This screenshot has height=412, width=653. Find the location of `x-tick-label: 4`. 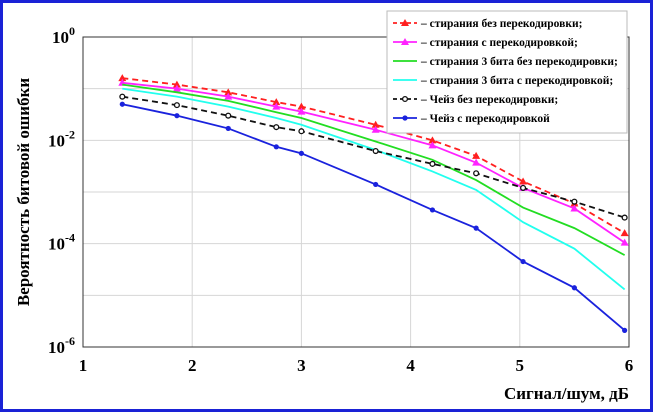

x-tick-label: 4 is located at coordinates (410, 365).